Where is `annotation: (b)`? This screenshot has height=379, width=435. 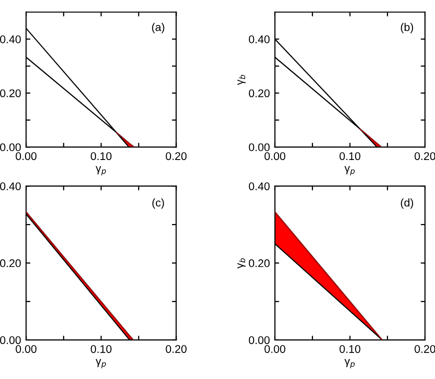
annotation: (b) is located at coordinates (407, 28).